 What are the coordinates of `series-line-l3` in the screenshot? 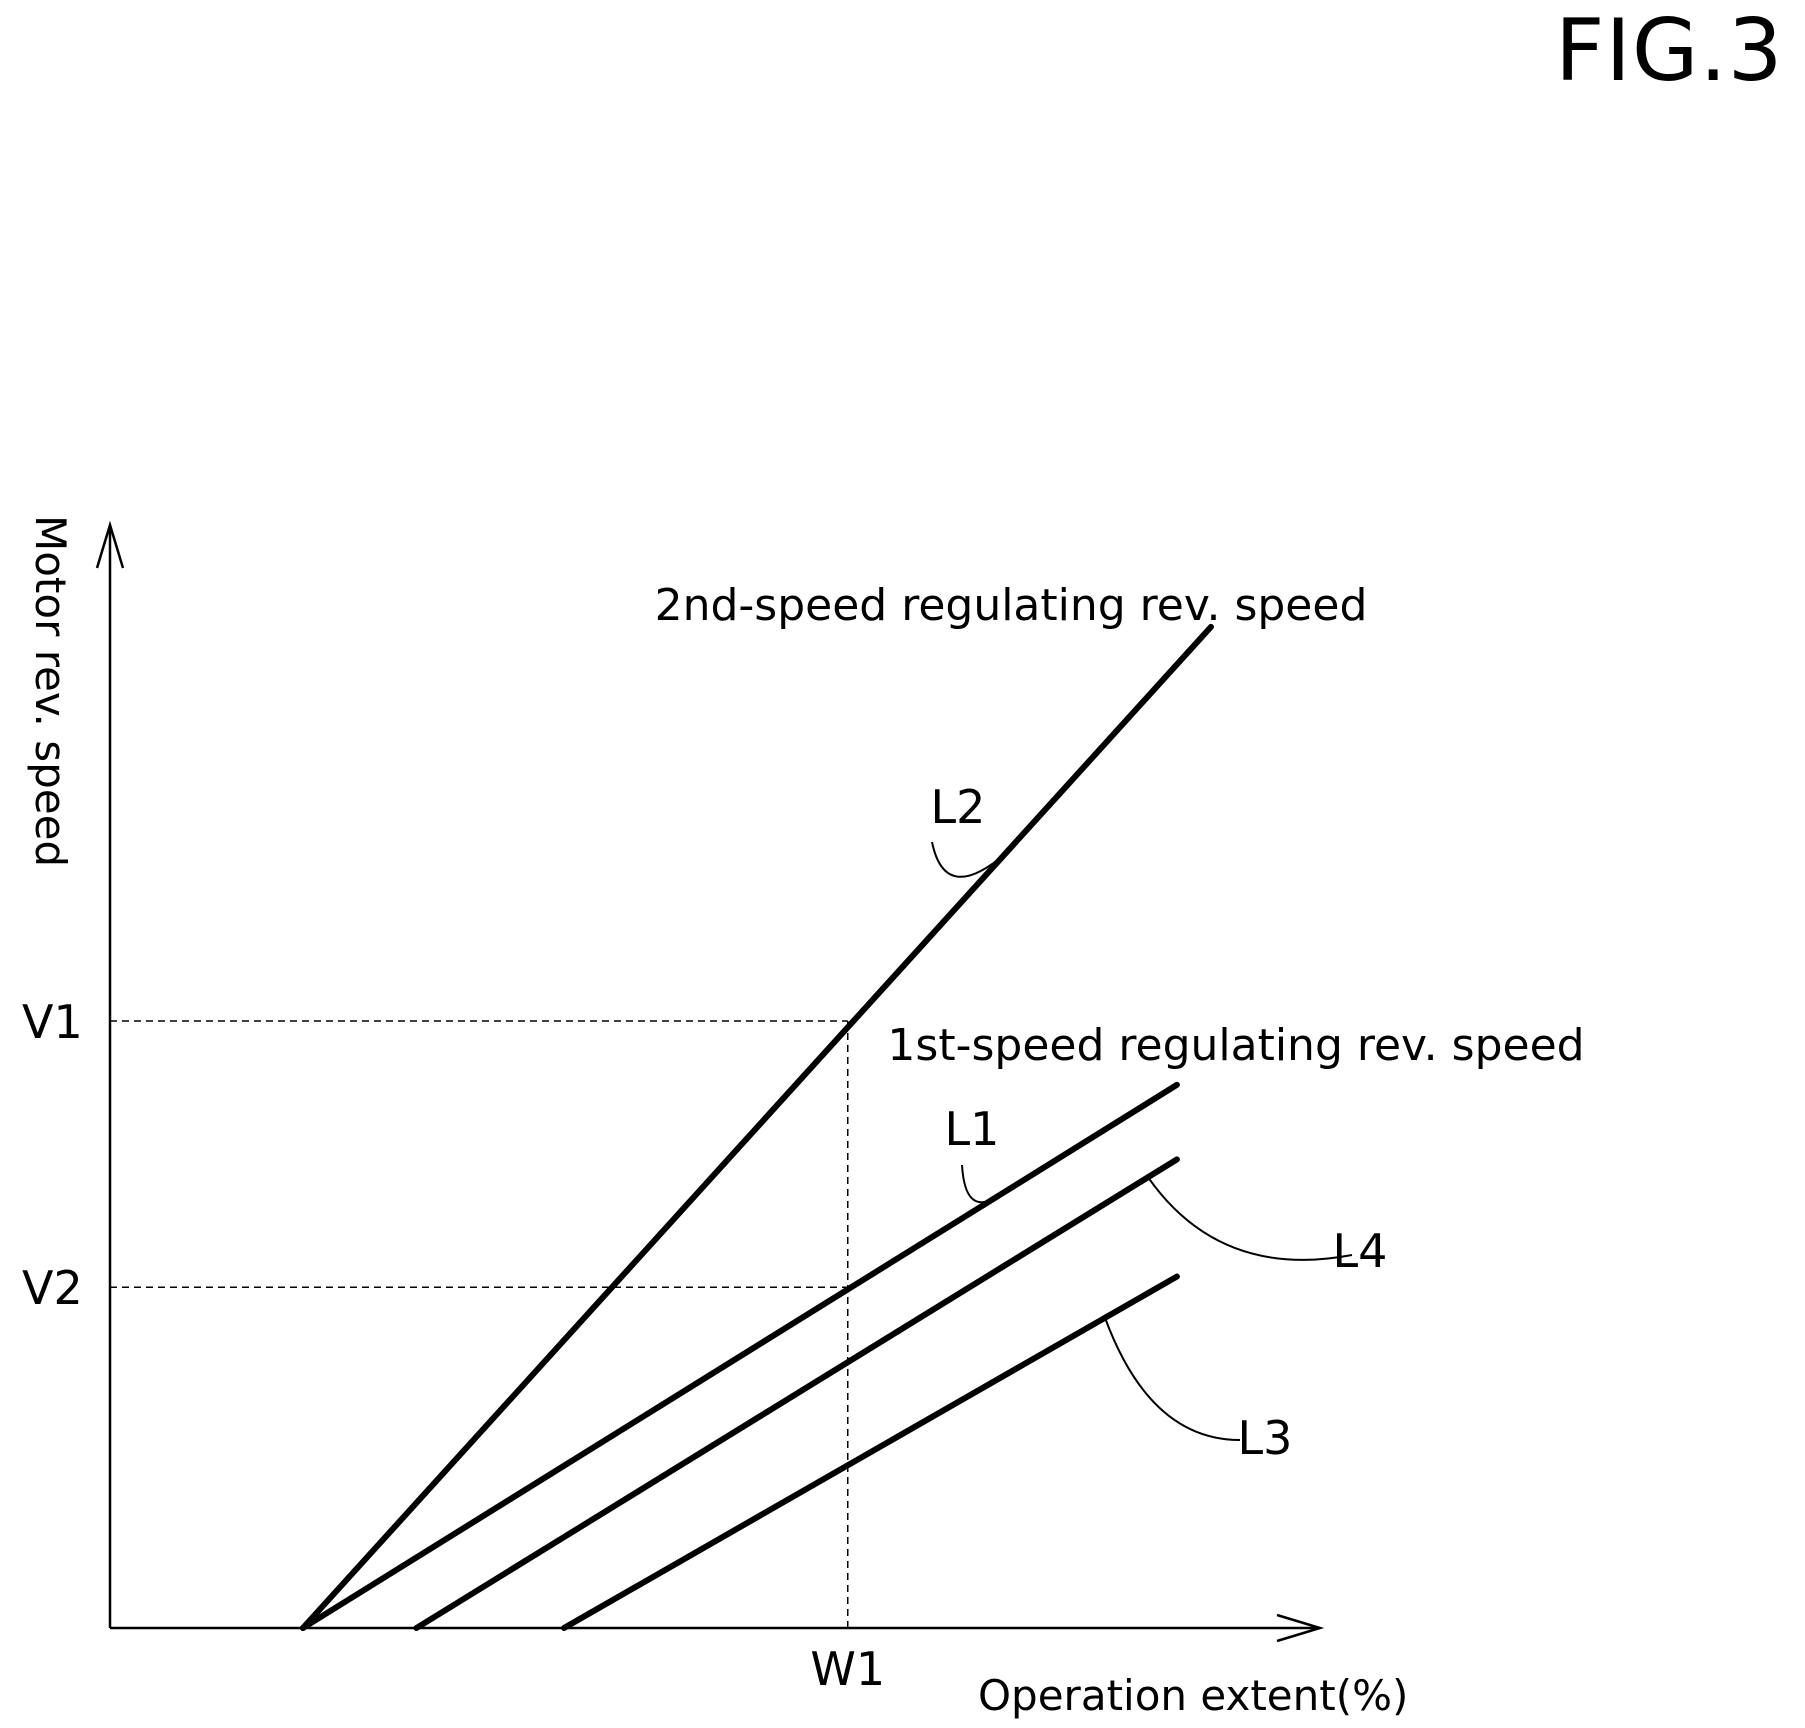 It's located at (870, 1452).